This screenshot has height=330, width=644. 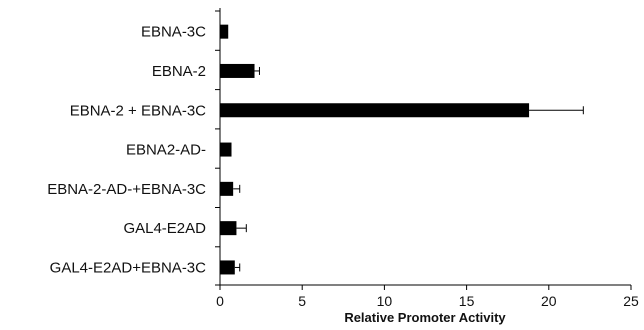 I want to click on x-tick-label-2: 10, so click(x=385, y=301).